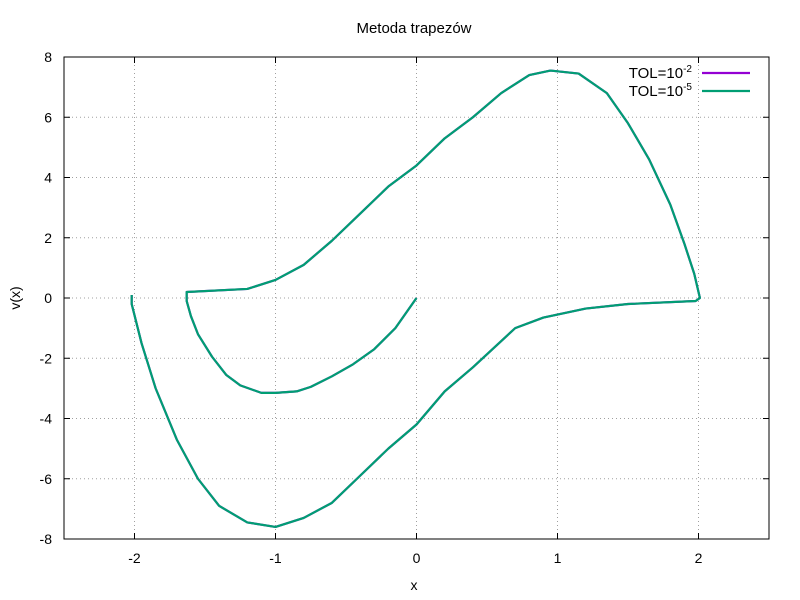 This screenshot has height=600, width=800. What do you see at coordinates (46, 358) in the screenshot?
I see `y-tick-label: -2` at bounding box center [46, 358].